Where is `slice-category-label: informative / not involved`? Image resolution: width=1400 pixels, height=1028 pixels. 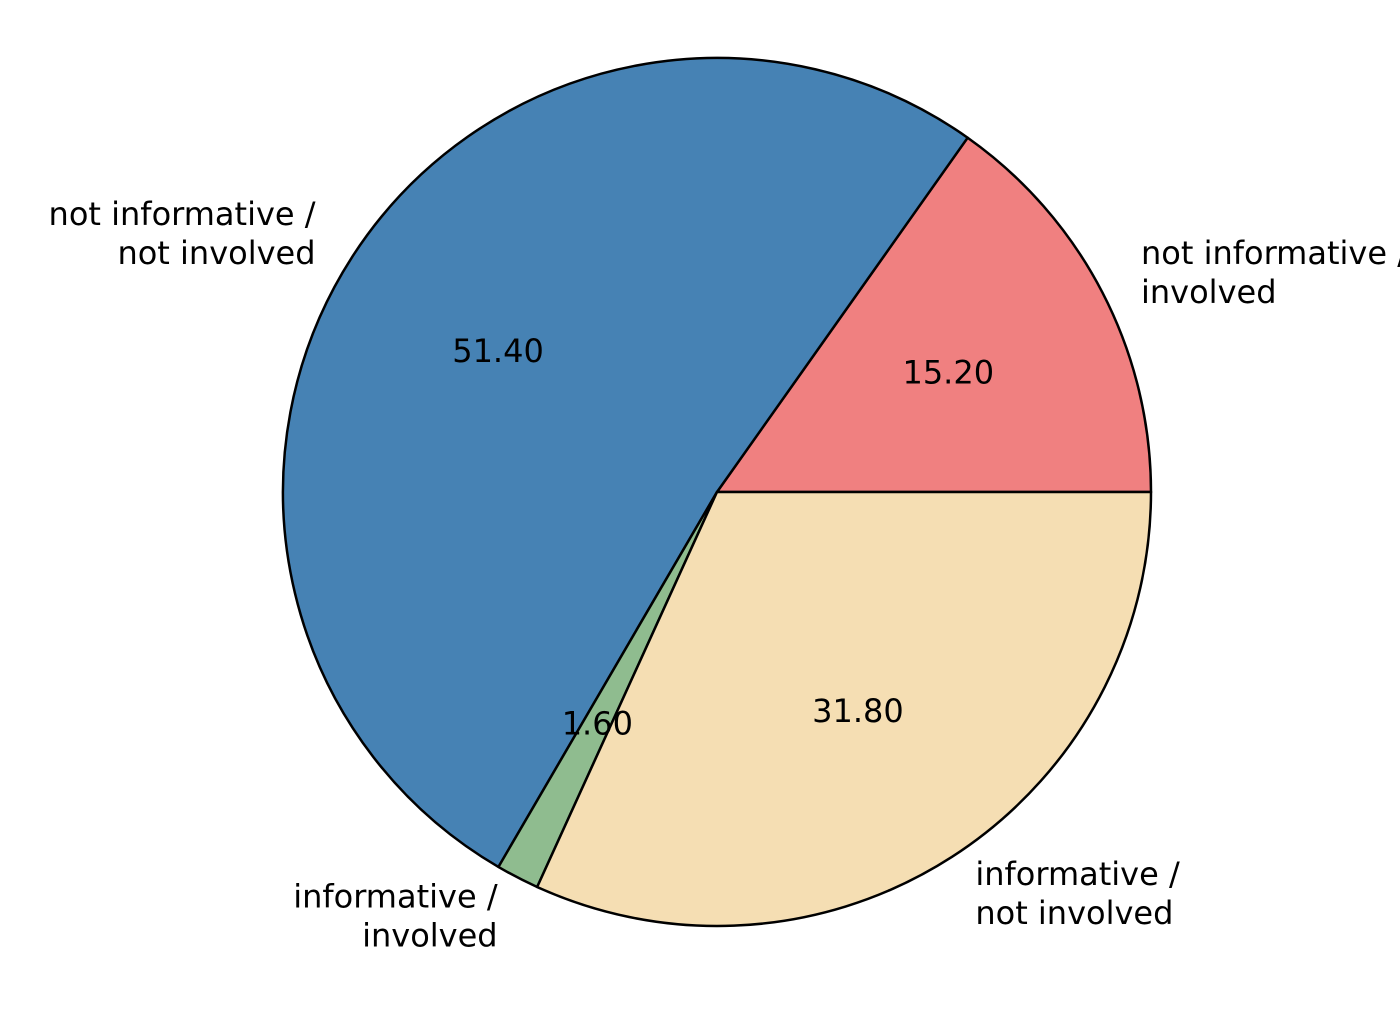 slice-category-label: informative / not involved is located at coordinates (1077, 893).